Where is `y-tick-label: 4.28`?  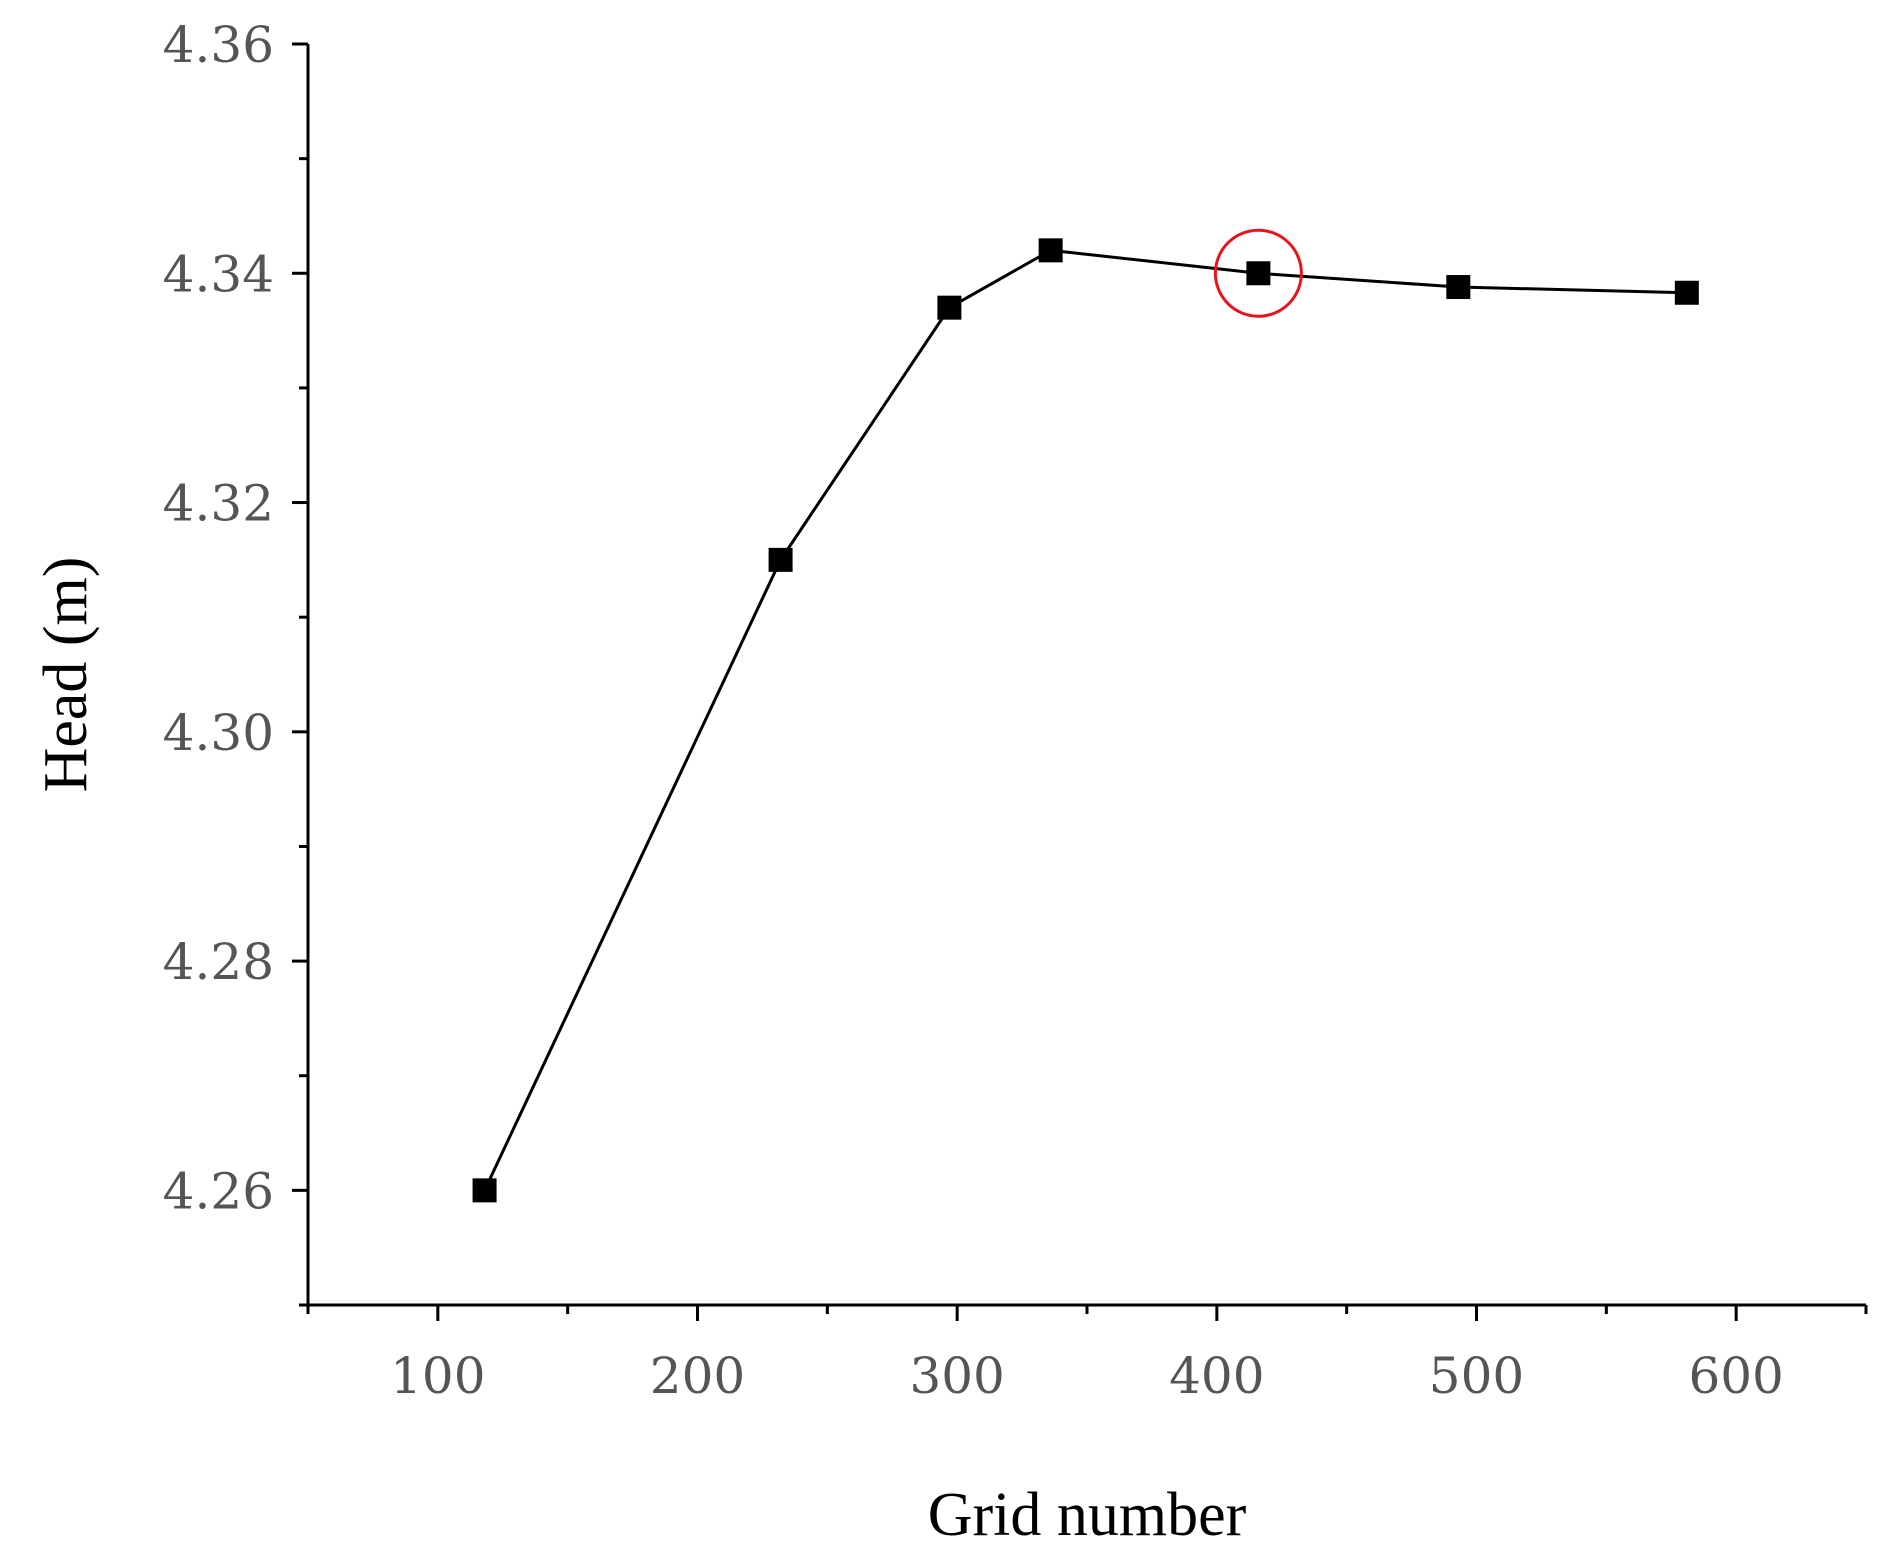 y-tick-label: 4.28 is located at coordinates (218, 962).